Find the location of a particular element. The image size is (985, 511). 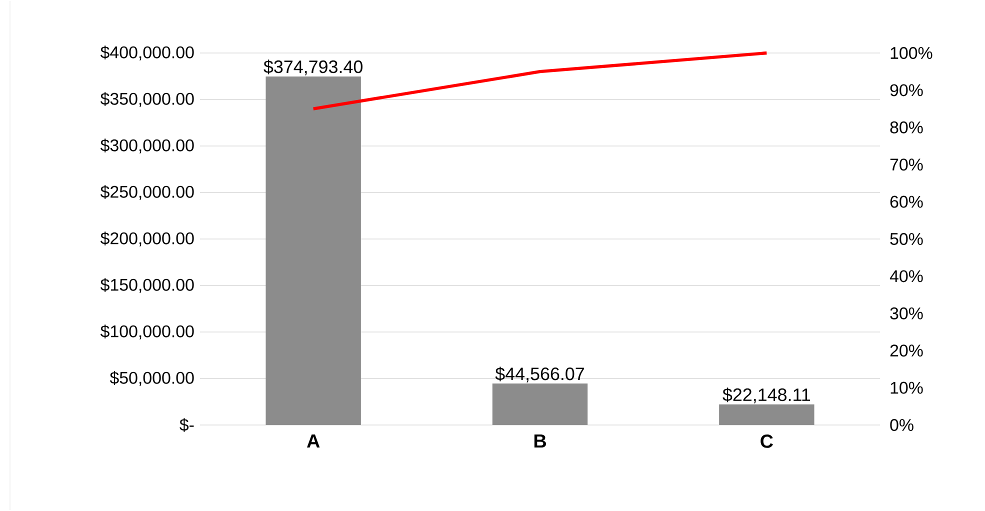

y-tick-label: $400,000.00 is located at coordinates (147, 53).